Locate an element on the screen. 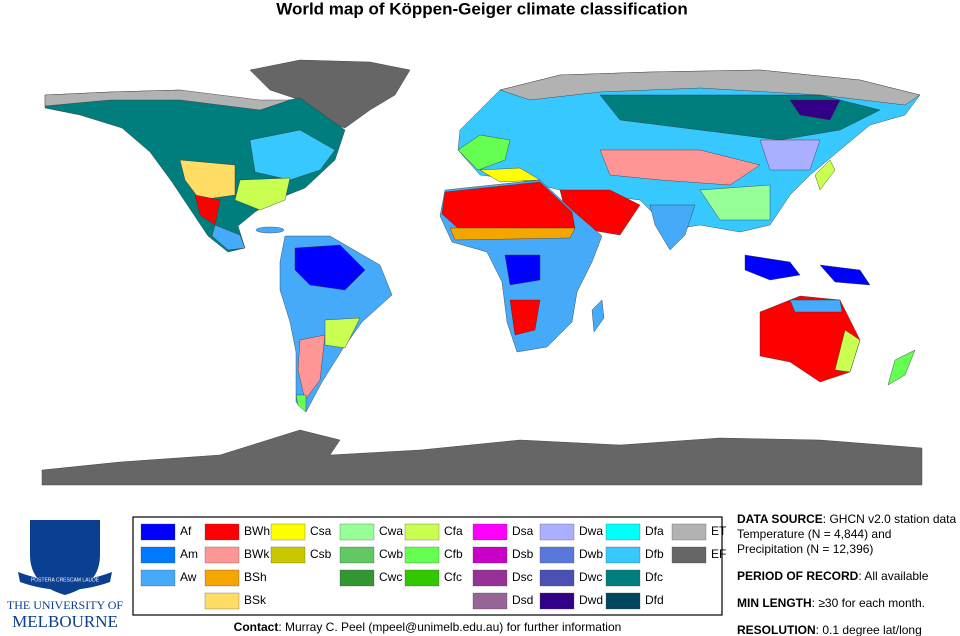  caribbean is located at coordinates (270, 230).